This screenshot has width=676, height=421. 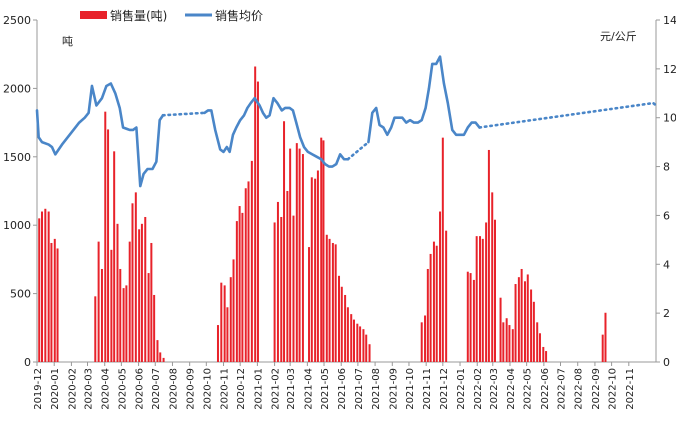 I want to click on x-axis-tick-label: 2020-12, so click(x=241, y=389).